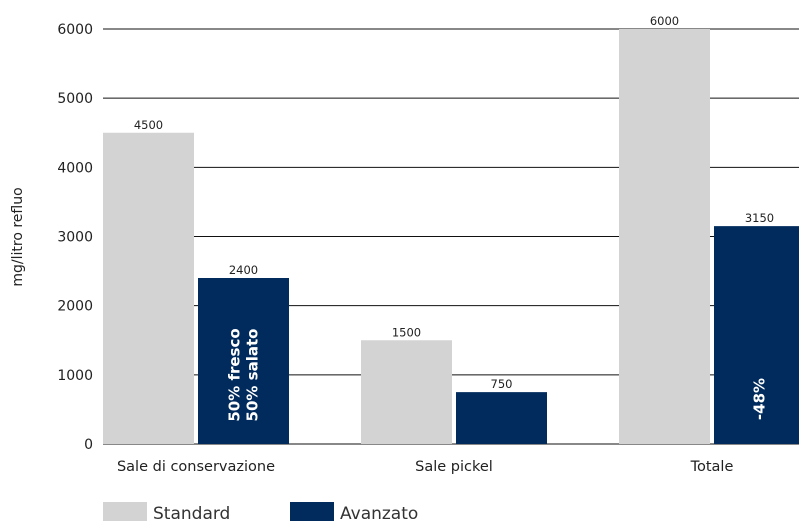 This screenshot has height=521, width=799. What do you see at coordinates (253, 375) in the screenshot?
I see `annotation-text: 50% salato` at bounding box center [253, 375].